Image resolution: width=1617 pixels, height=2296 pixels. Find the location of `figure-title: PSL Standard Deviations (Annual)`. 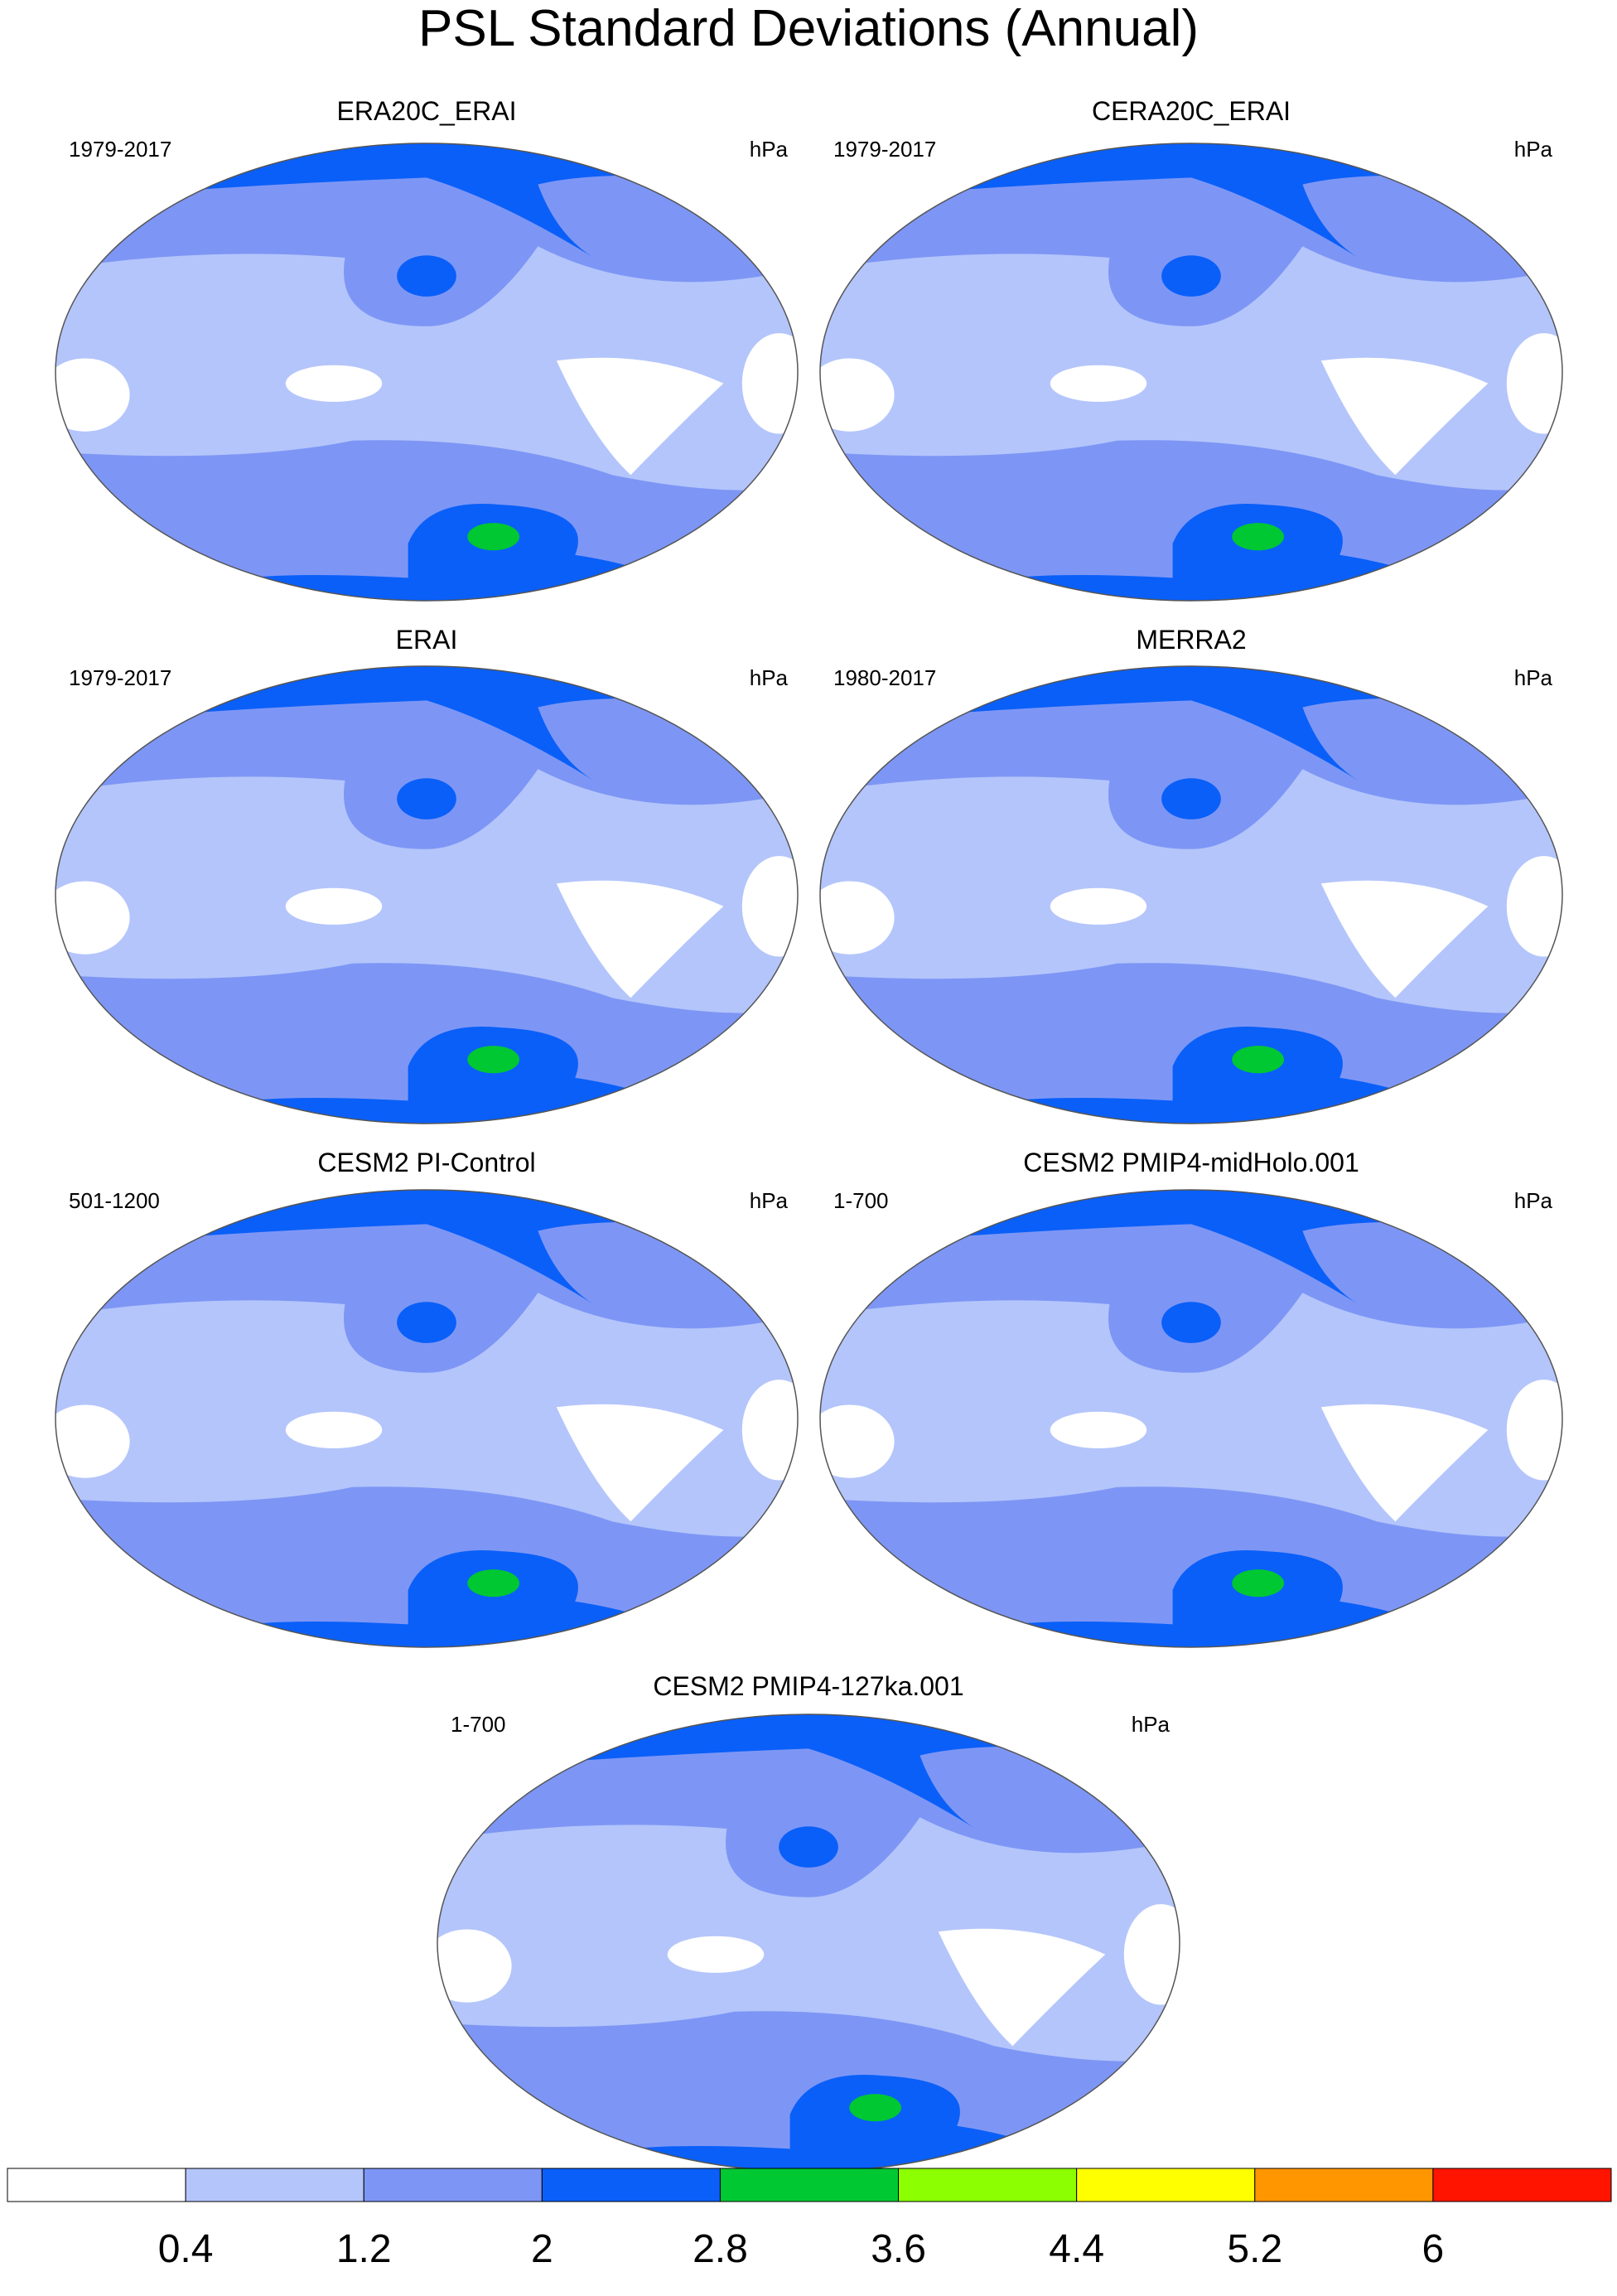

figure-title: PSL Standard Deviations (Annual) is located at coordinates (808, 28).